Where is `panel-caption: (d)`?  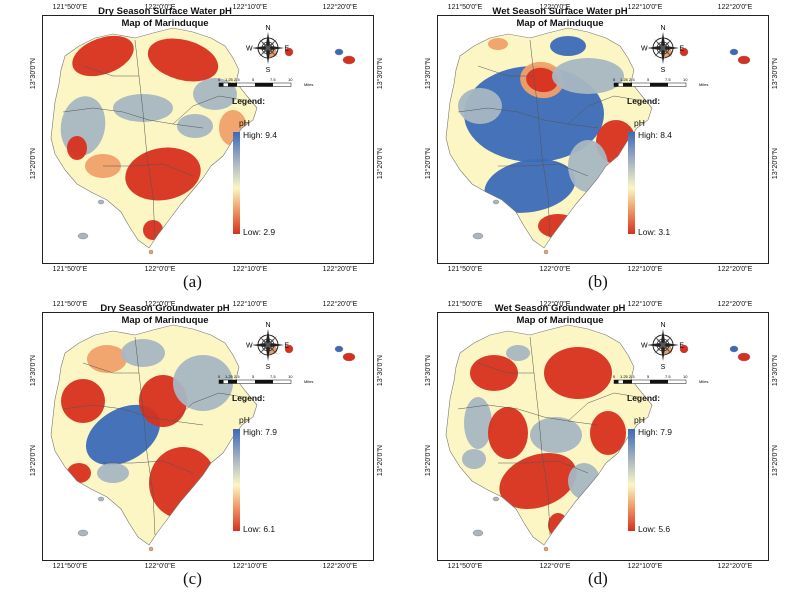
panel-caption: (d) is located at coordinates (598, 578).